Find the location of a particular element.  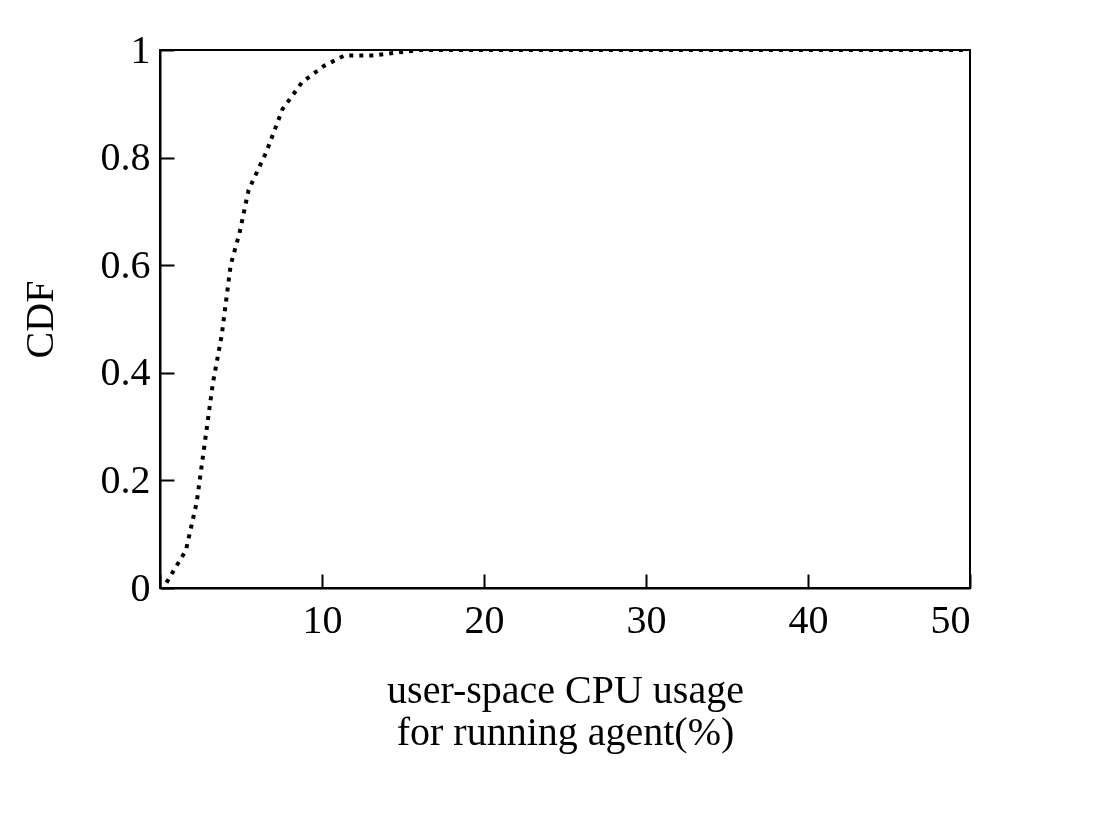

x-tick-label: 30 is located at coordinates (646, 619).